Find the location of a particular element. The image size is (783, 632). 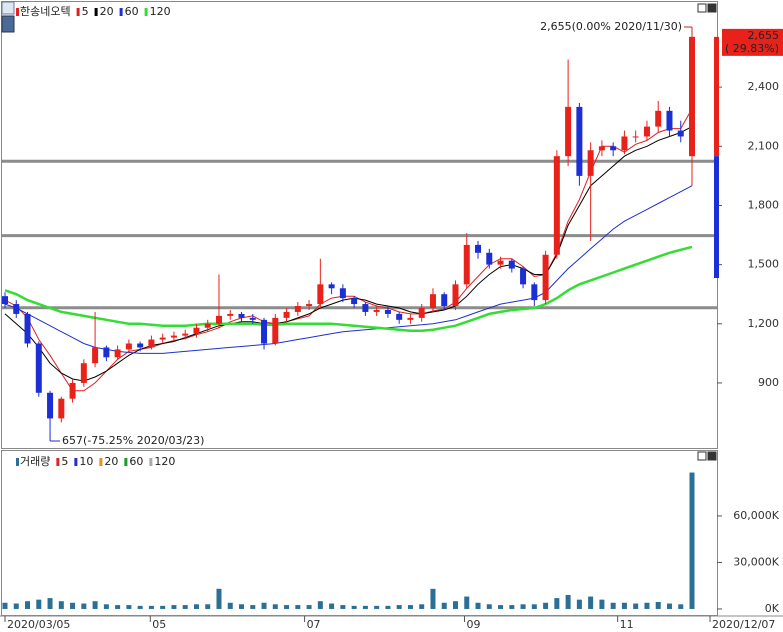

legend-label: 120 is located at coordinates (164, 461).